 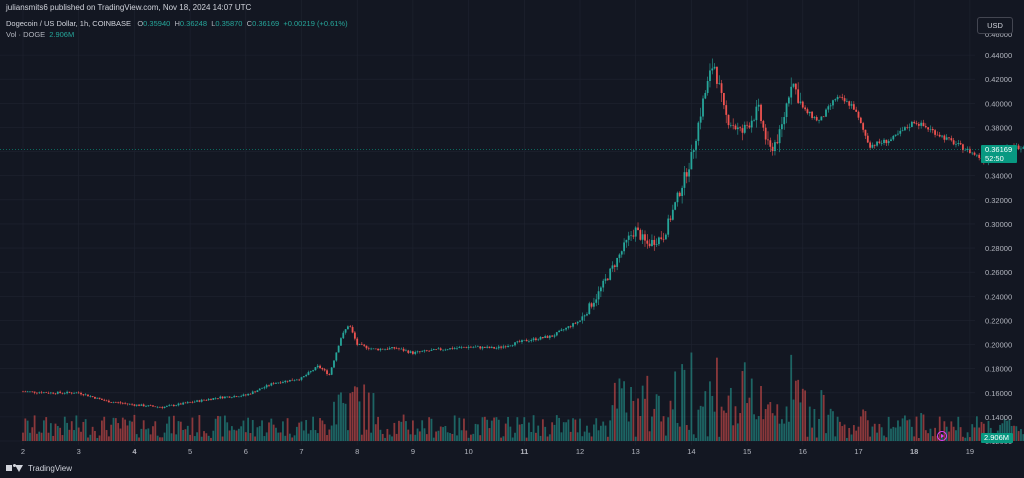 What do you see at coordinates (23, 451) in the screenshot?
I see `time-tick-label: 2` at bounding box center [23, 451].